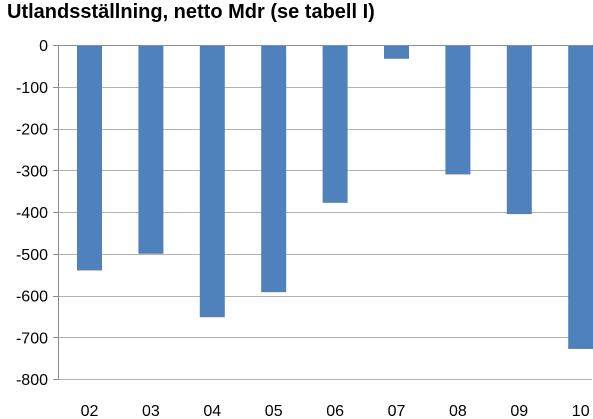 The image size is (593, 419). What do you see at coordinates (32, 255) in the screenshot?
I see `y-tick-label: -500` at bounding box center [32, 255].